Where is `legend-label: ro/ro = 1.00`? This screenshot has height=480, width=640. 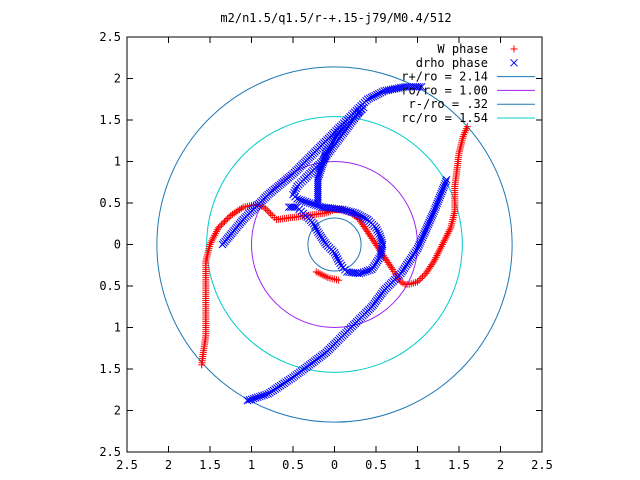 legend-label: ro/ro = 1.00 is located at coordinates (444, 90).